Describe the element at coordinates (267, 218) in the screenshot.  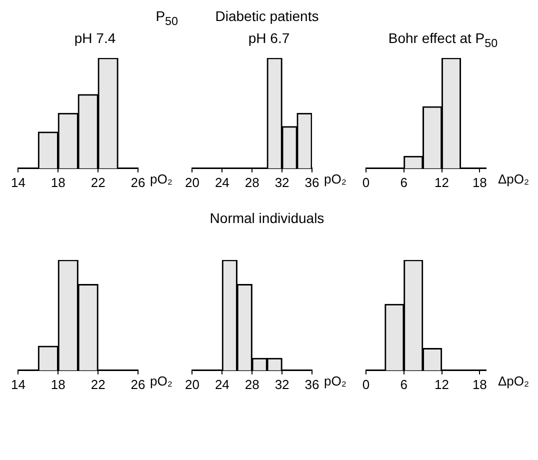
I see `text: Normal individuals` at that location.